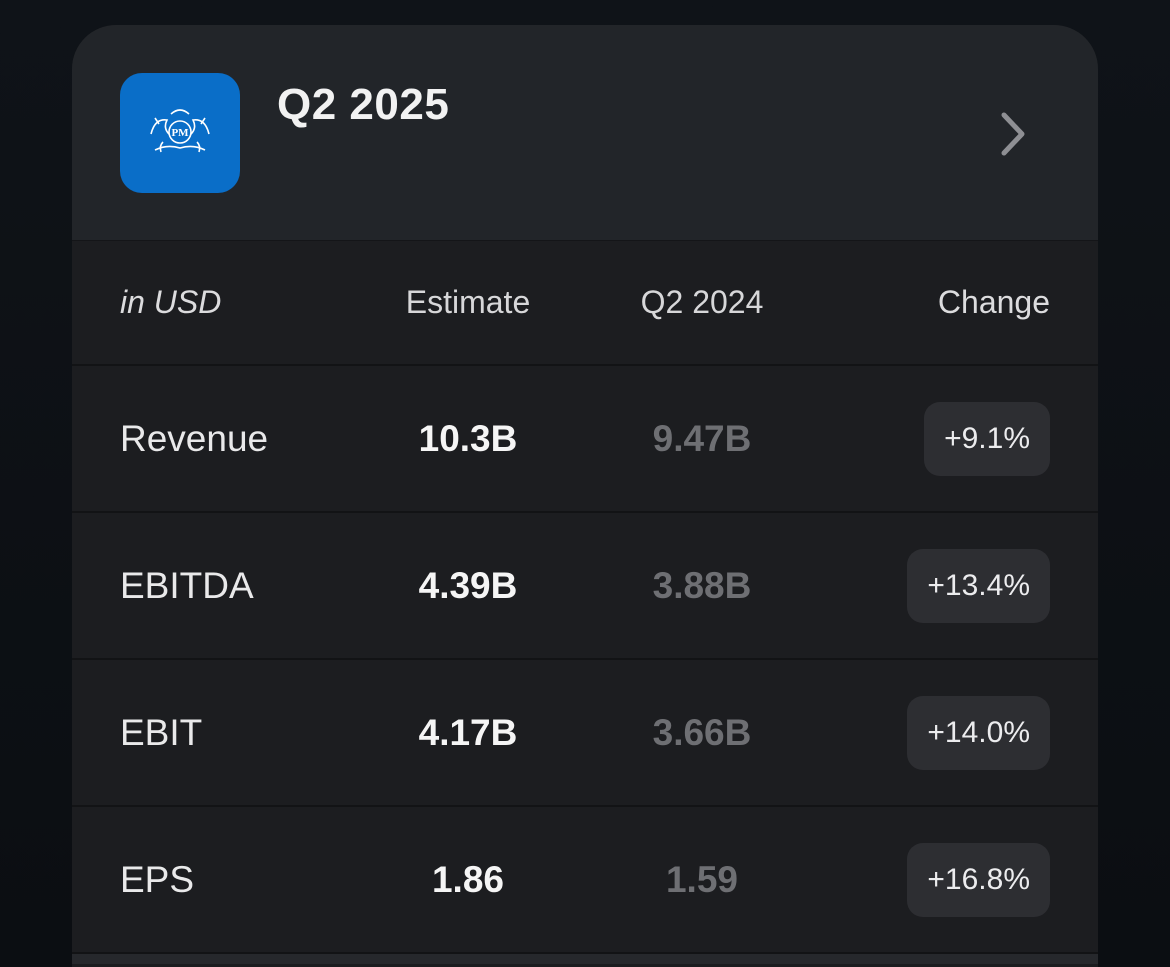 This screenshot has height=967, width=1170. Describe the element at coordinates (157, 879) in the screenshot. I see `row-label: EPS` at that location.